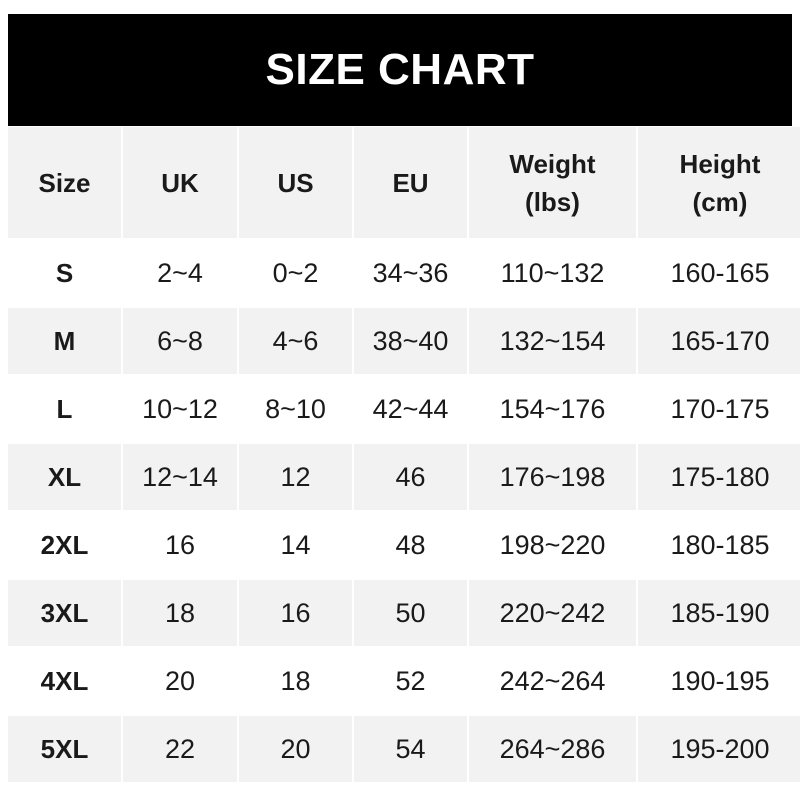 Image resolution: width=800 pixels, height=800 pixels. Describe the element at coordinates (410, 545) in the screenshot. I see `cell-eu: 48` at that location.